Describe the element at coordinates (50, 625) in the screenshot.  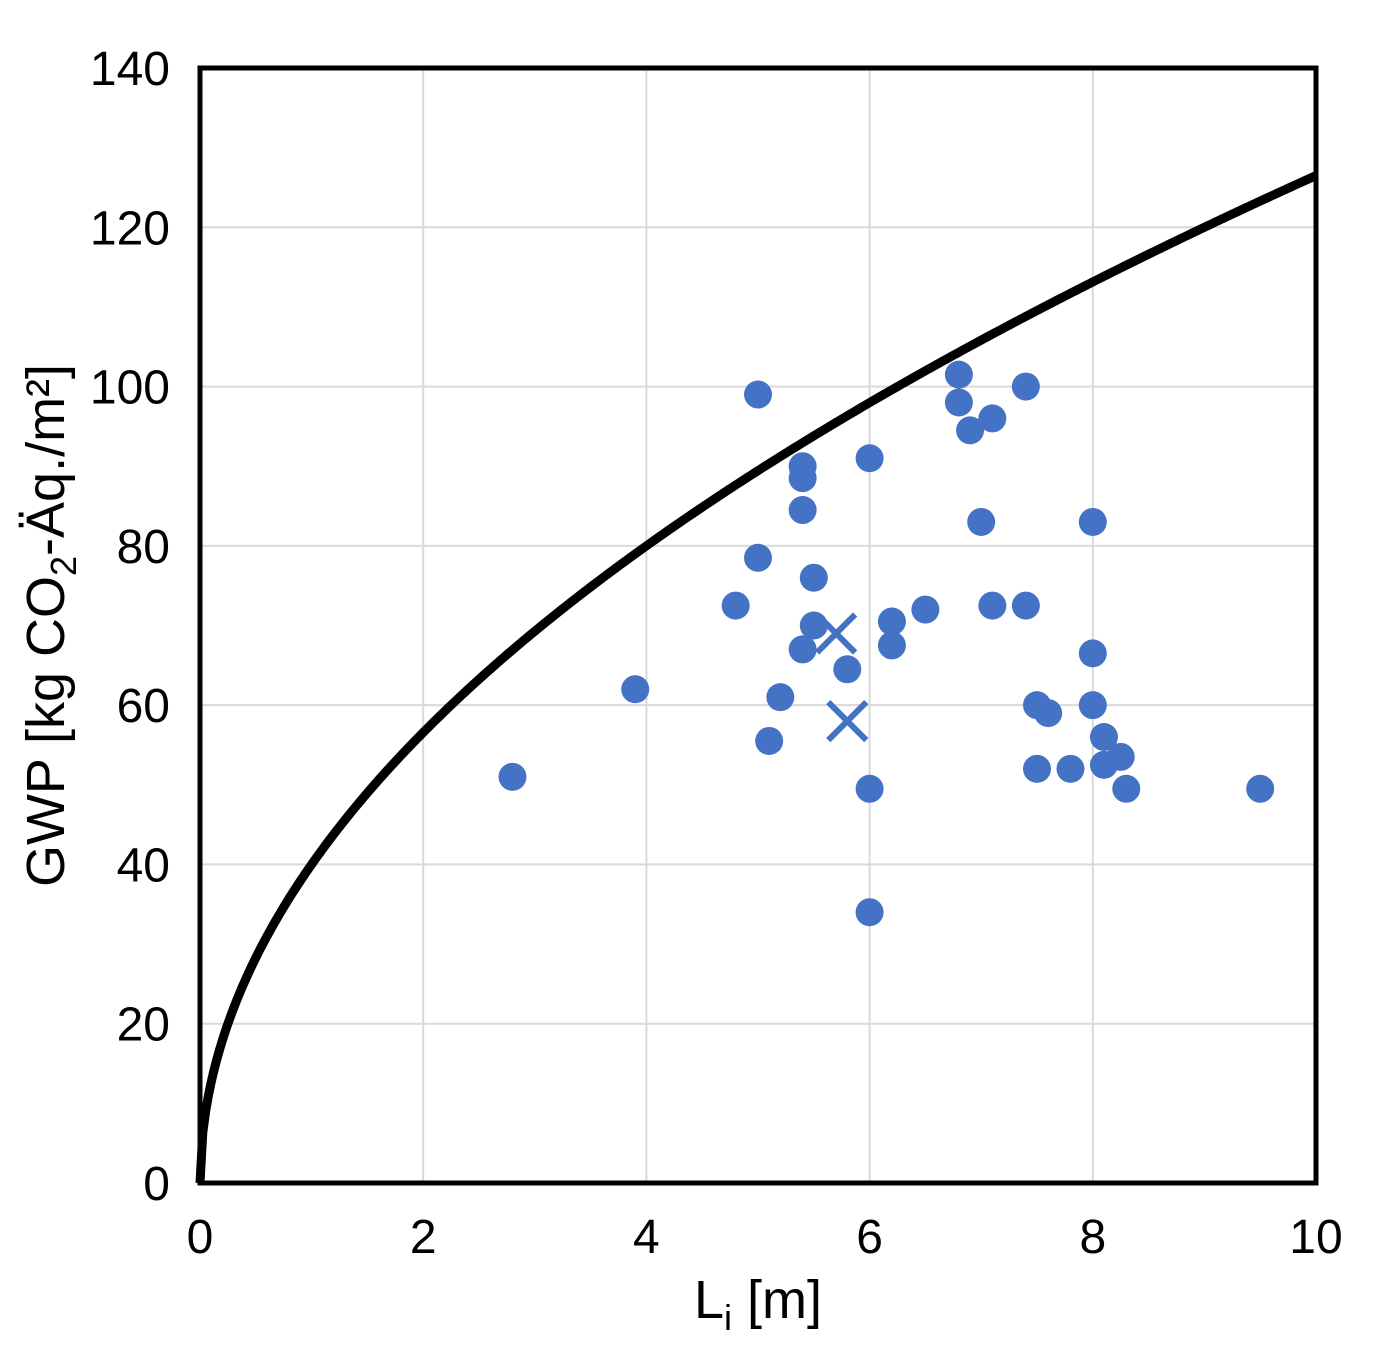
I see `y-axis-title: GWP [kg CO2-Äq./m²]` at that location.